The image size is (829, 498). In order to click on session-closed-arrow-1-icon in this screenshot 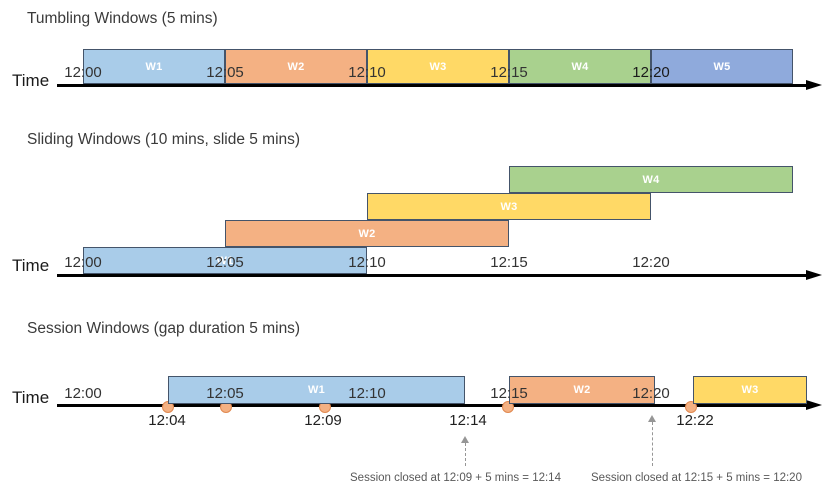, I will do `click(465, 451)`.